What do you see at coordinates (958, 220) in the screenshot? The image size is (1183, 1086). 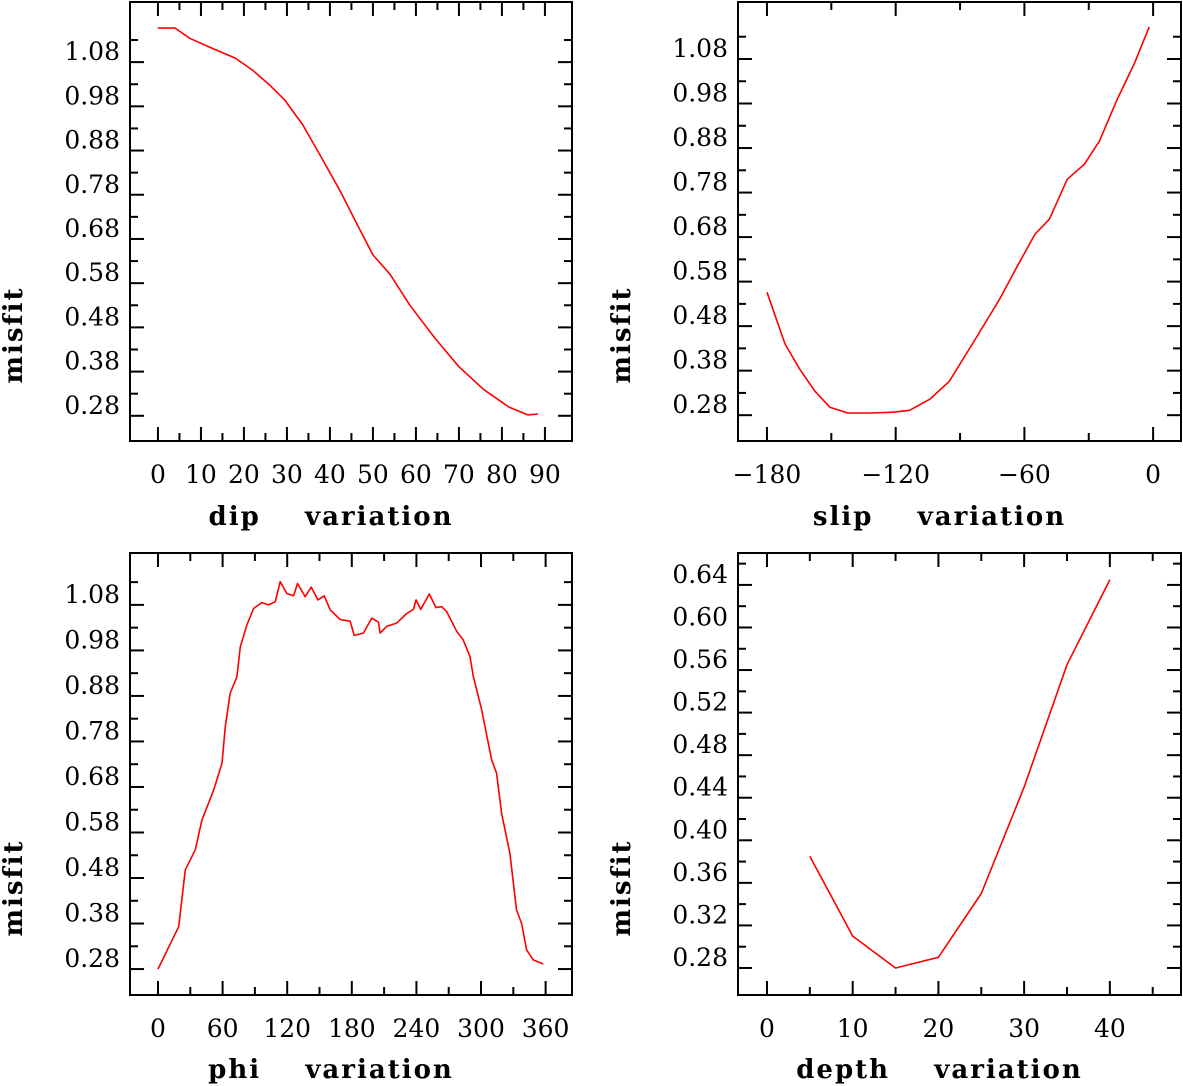 I see `series-line-slip` at bounding box center [958, 220].